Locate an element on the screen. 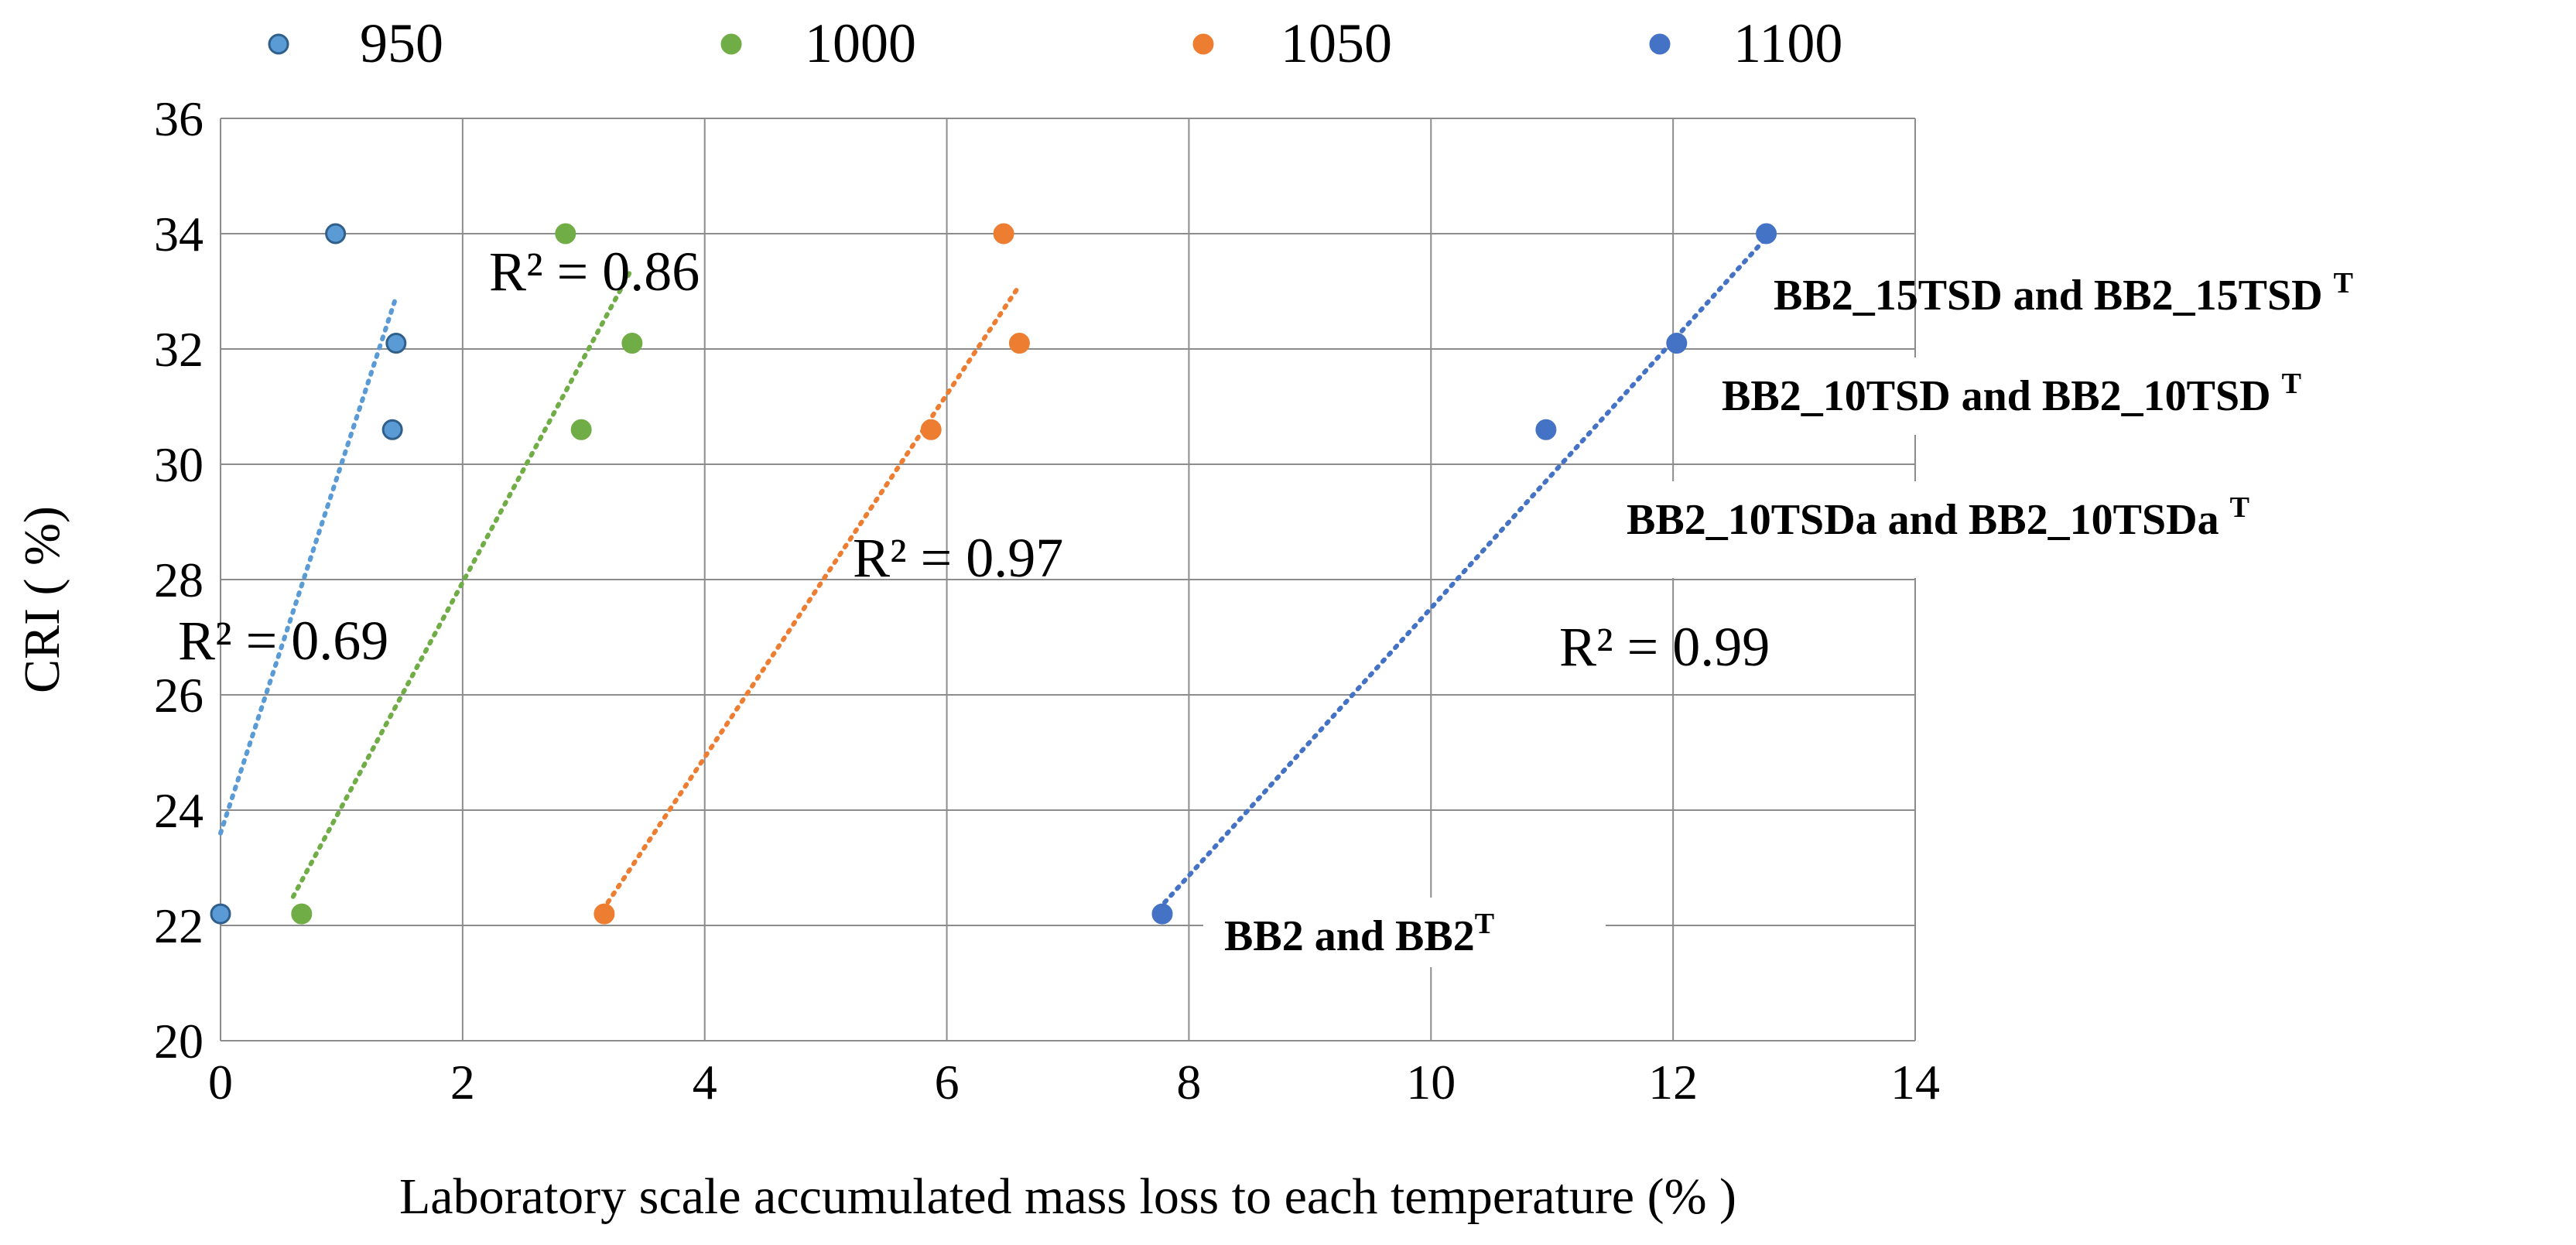 This screenshot has height=1245, width=2576. annotation-10tsda-sup: T is located at coordinates (2239, 507).